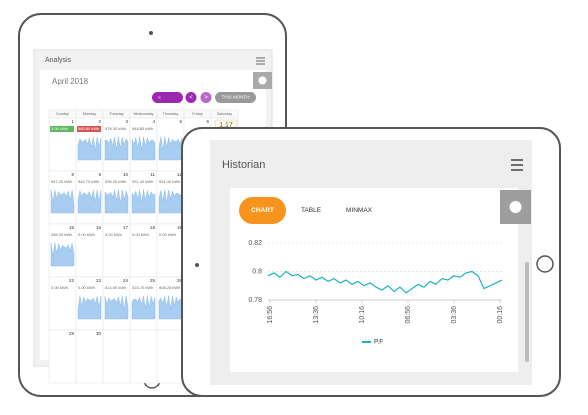  What do you see at coordinates (62, 114) in the screenshot?
I see `weekday-label: Sunday` at bounding box center [62, 114].